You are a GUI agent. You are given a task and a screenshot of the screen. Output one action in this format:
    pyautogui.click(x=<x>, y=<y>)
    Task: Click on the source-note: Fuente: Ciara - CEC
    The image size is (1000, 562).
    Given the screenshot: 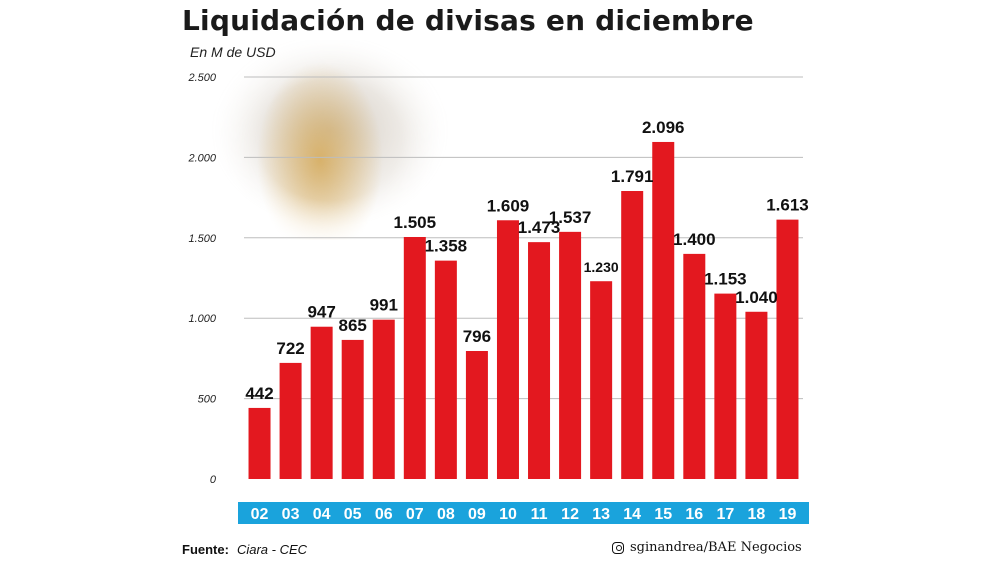 What is the action you would take?
    pyautogui.click(x=244, y=549)
    